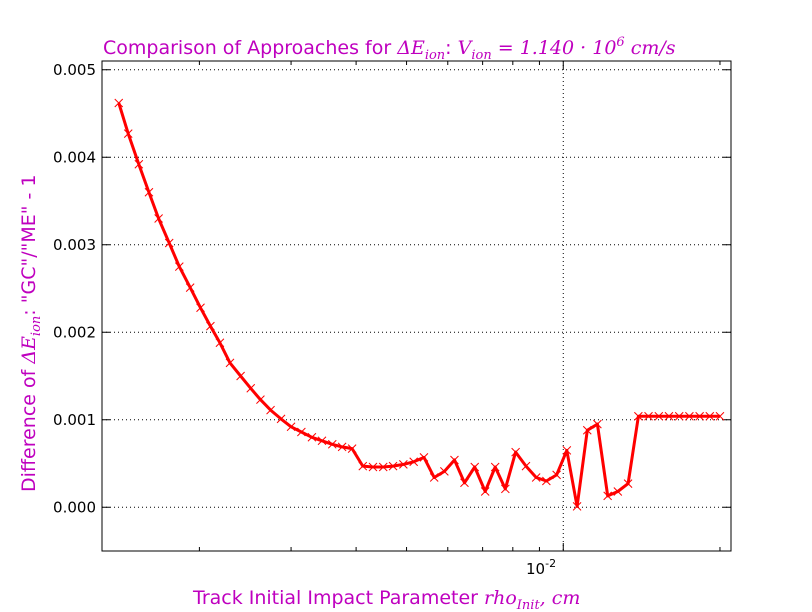 This screenshot has height=612, width=812. What do you see at coordinates (650, 48) in the screenshot?
I see `title-unit: cm/s` at bounding box center [650, 48].